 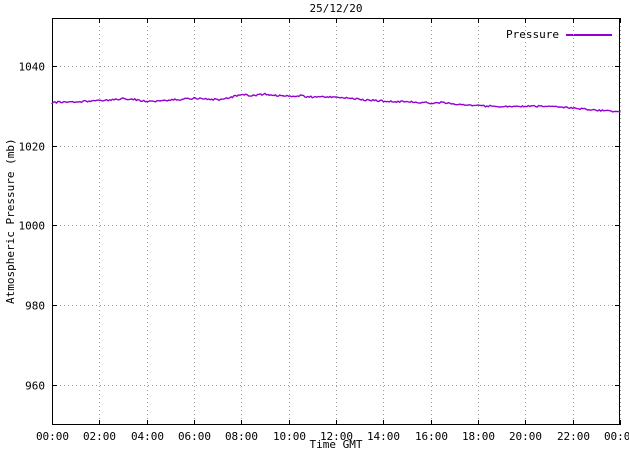 I want to click on x-tick-label: 22:00, so click(x=573, y=436).